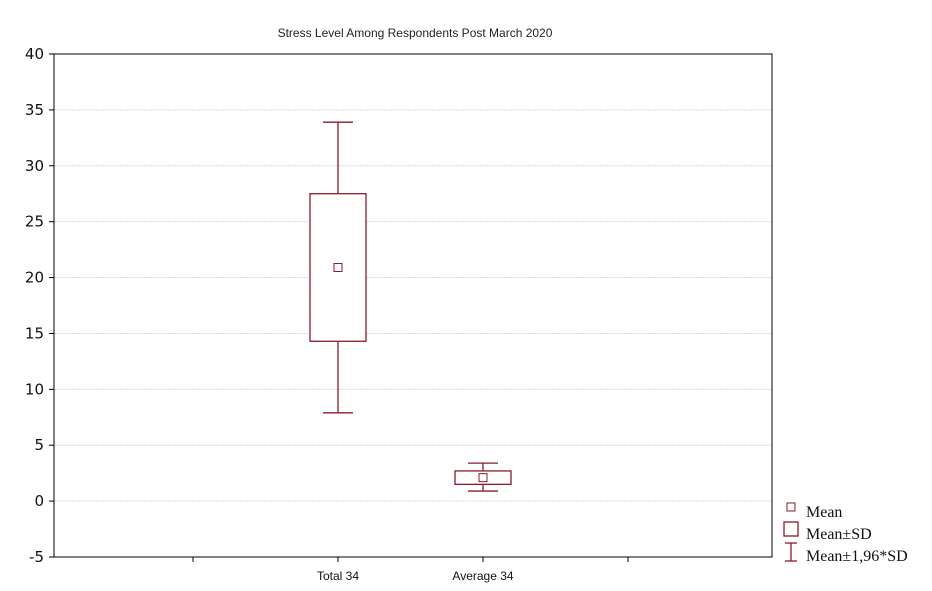 The height and width of the screenshot is (591, 932). What do you see at coordinates (824, 512) in the screenshot?
I see `legend-label: Mean` at bounding box center [824, 512].